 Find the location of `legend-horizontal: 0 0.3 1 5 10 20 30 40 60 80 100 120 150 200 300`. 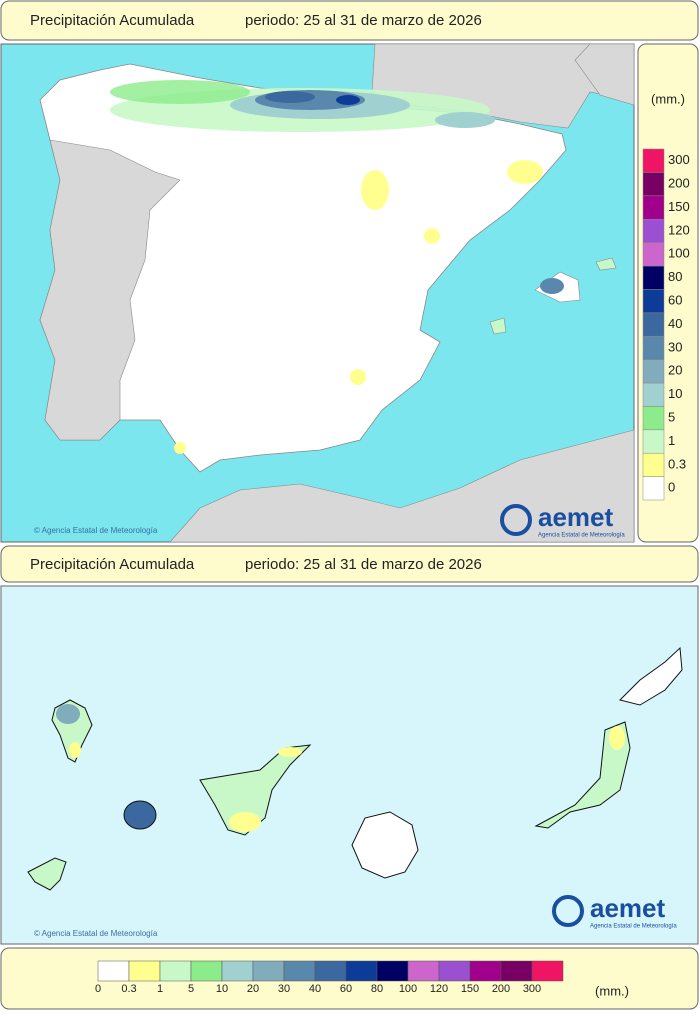

legend-horizontal: 0 0.3 1 5 10 20 30 40 60 80 100 120 150 200 300 is located at coordinates (329, 977).